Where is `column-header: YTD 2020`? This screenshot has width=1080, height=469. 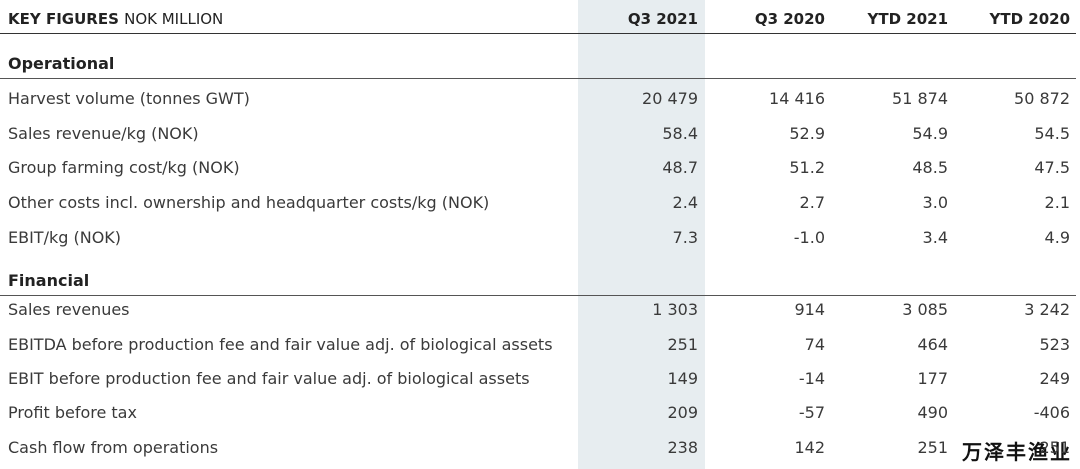
column-header: YTD 2020 is located at coordinates (1029, 19).